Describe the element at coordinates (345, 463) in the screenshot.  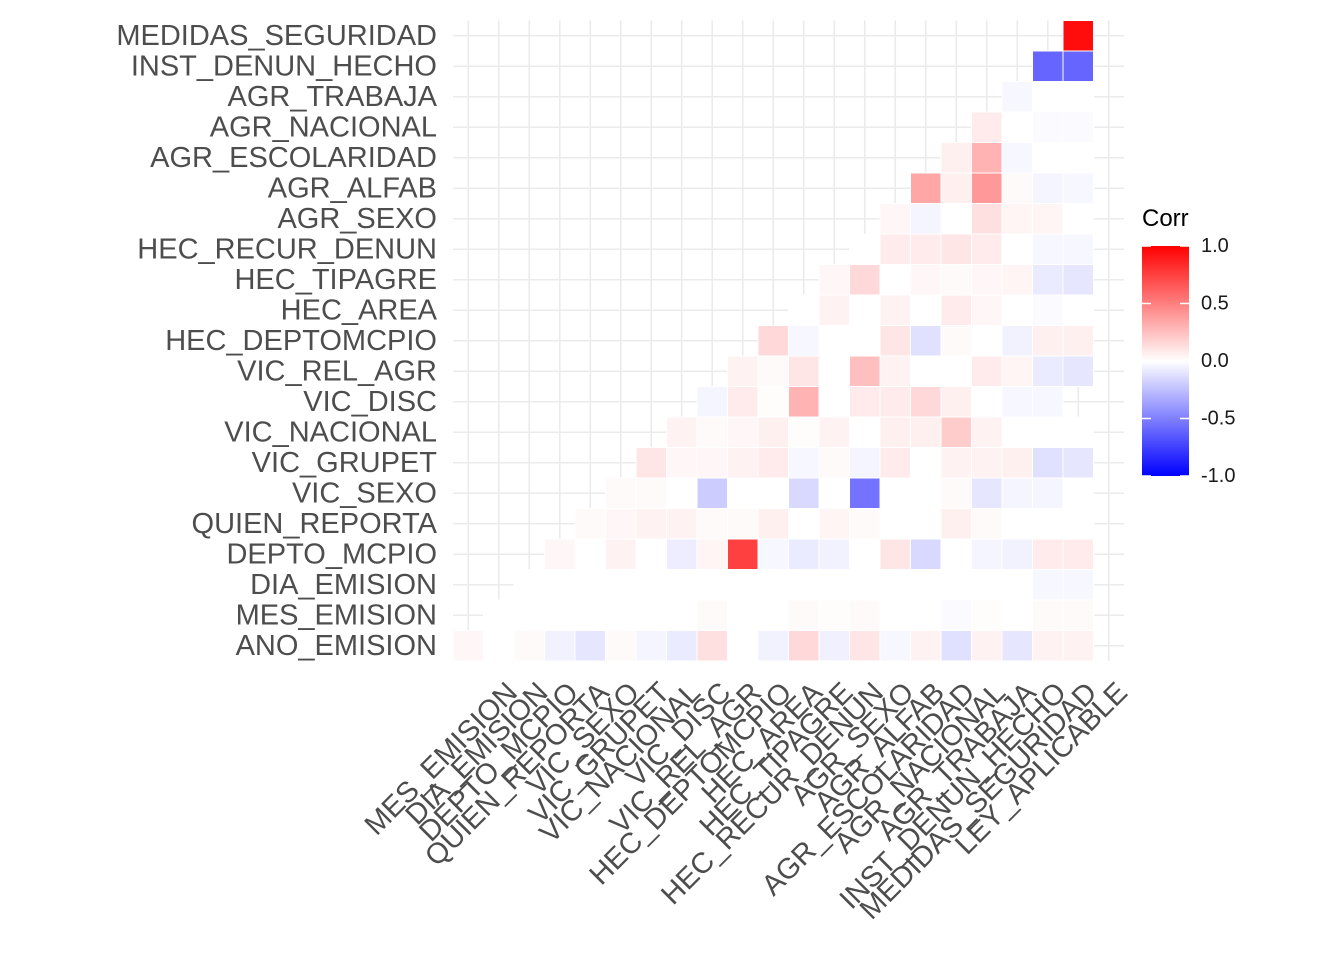
I see `y-tick-label: VIC_GRUPET` at that location.